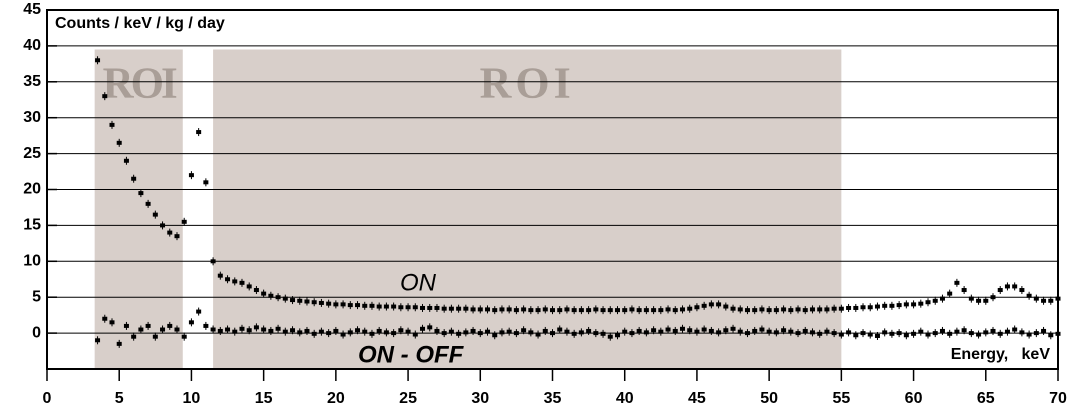 This screenshot has height=415, width=1072. What do you see at coordinates (36, 296) in the screenshot?
I see `y-tick-label: 5` at bounding box center [36, 296].